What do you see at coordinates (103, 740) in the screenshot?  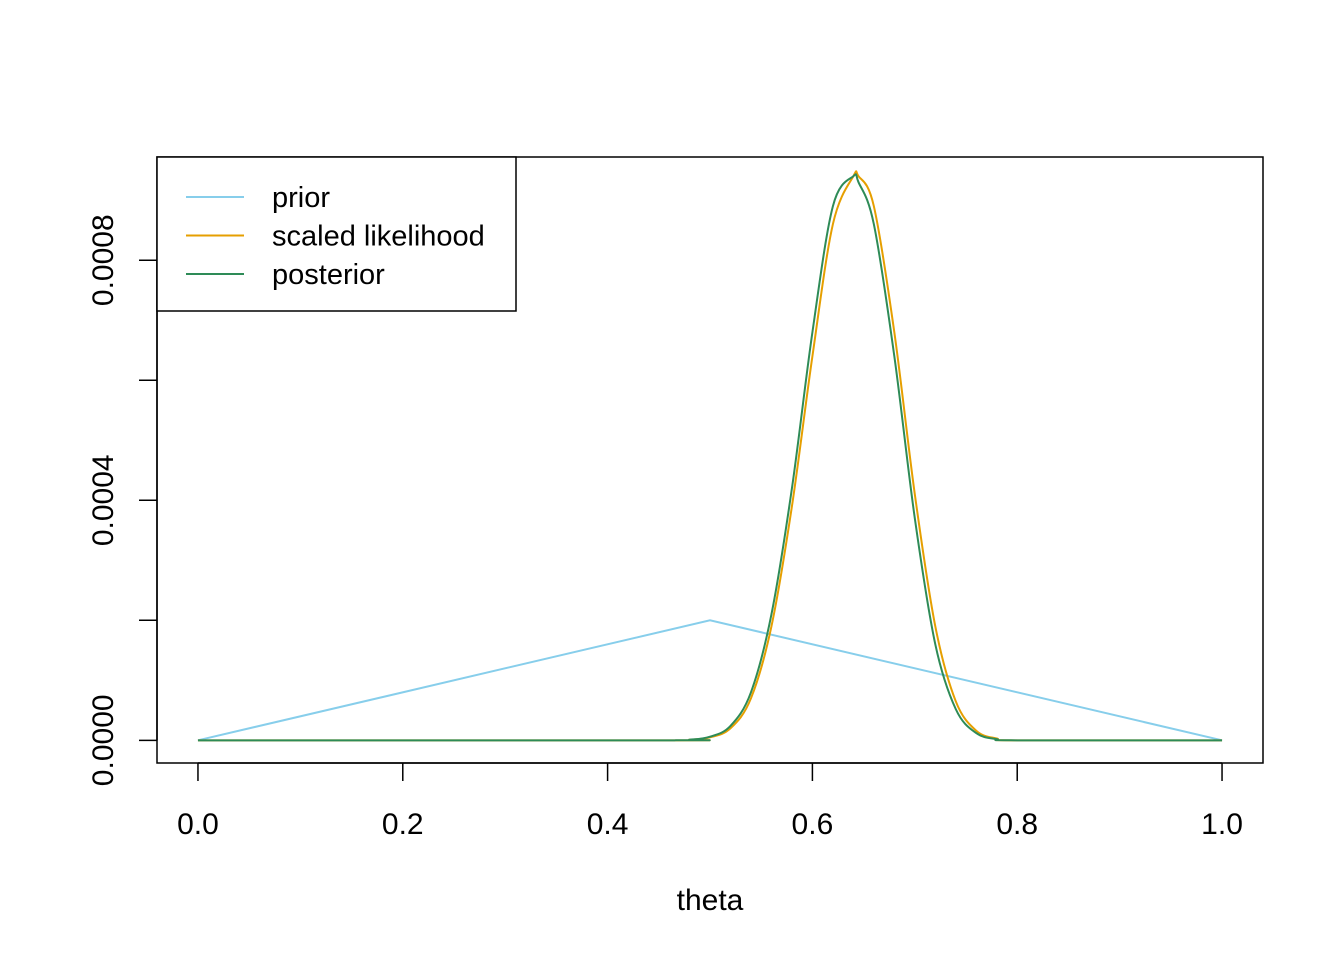 I see `y-tick-label: 0.0000` at bounding box center [103, 740].